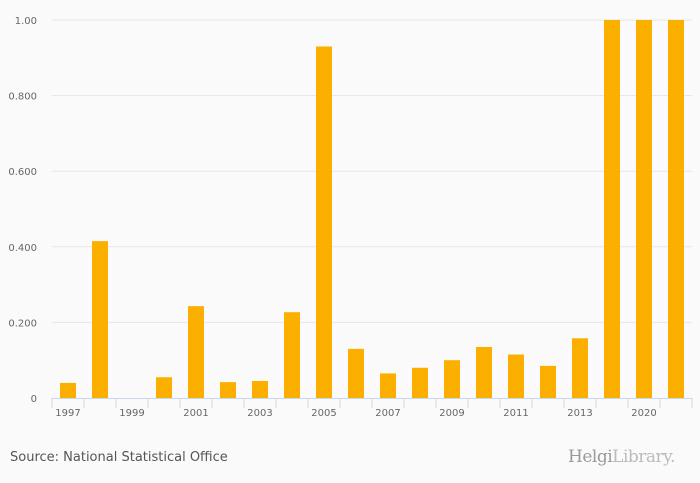  I want to click on bar-2013, so click(580, 368).